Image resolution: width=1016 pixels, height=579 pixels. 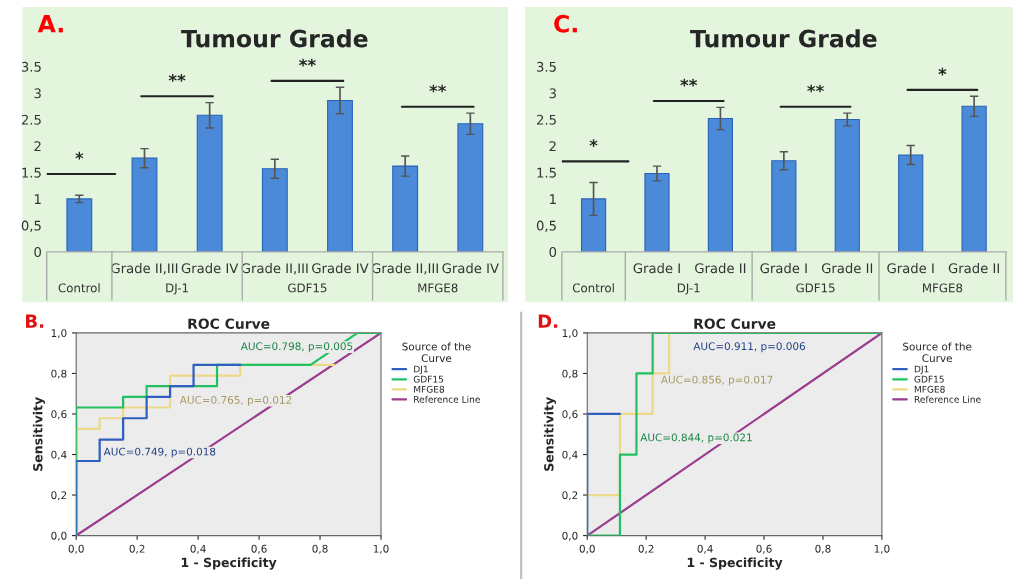 What do you see at coordinates (35, 321) in the screenshot?
I see `text: B.` at bounding box center [35, 321].